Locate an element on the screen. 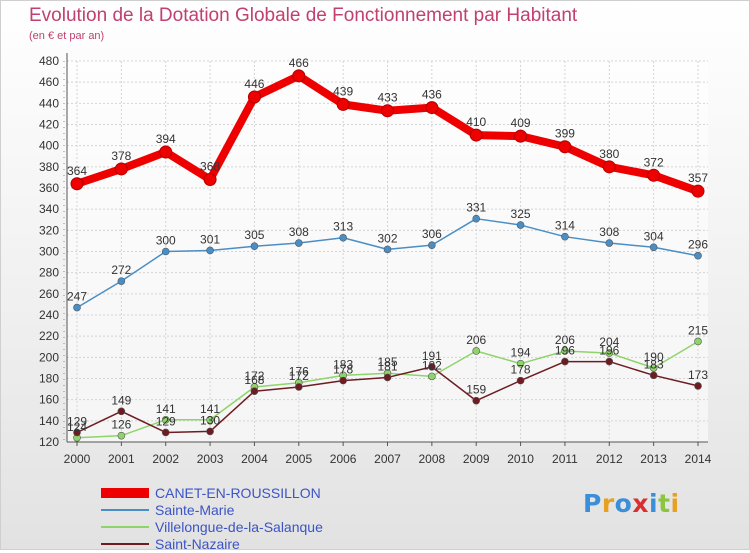  data-label: 300 is located at coordinates (166, 241).